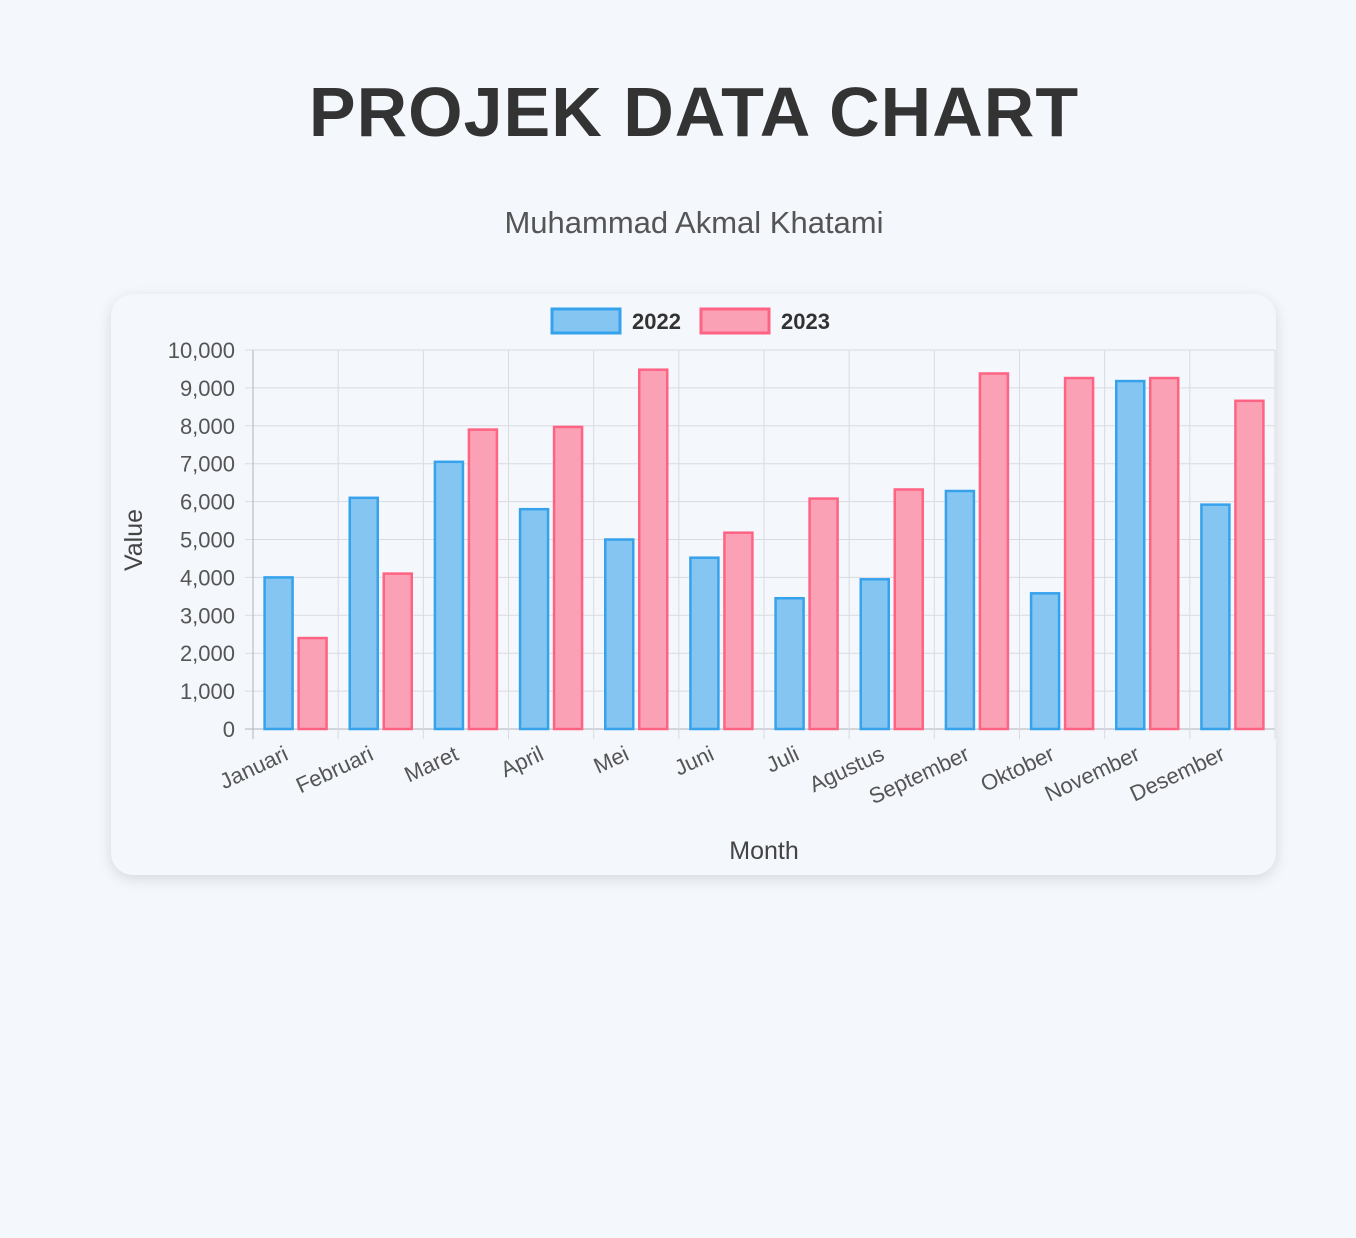 The height and width of the screenshot is (1238, 1356). I want to click on legend-label-2023: 2023, so click(805, 321).